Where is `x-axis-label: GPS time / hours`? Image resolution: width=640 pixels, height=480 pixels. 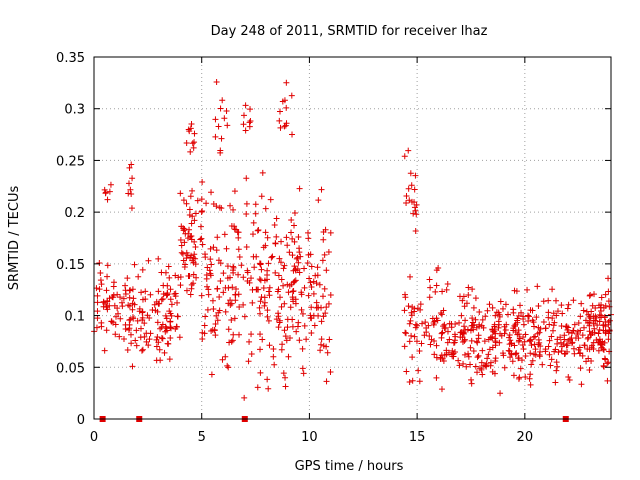 x-axis-label: GPS time / hours is located at coordinates (349, 466).